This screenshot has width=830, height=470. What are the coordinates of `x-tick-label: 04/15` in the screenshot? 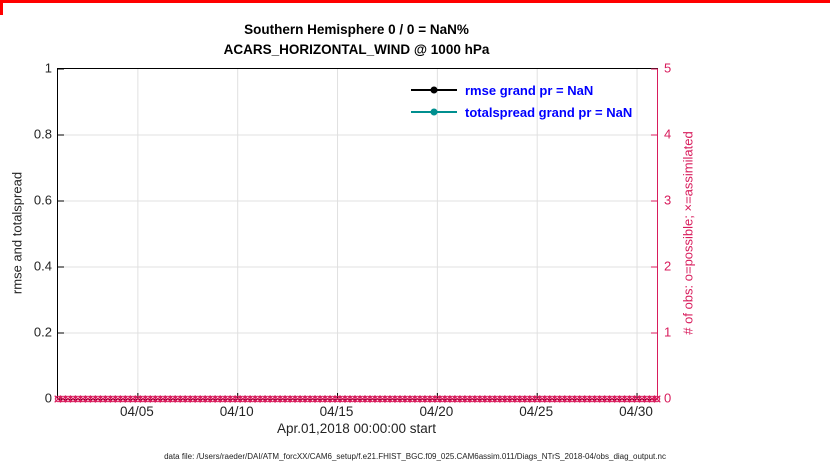 It's located at (336, 411).